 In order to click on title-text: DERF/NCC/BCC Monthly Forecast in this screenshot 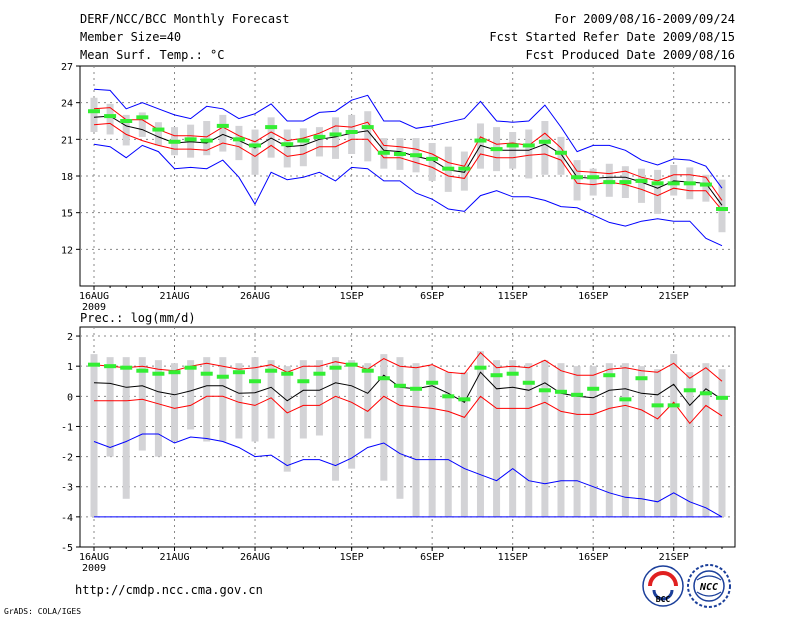, I will do `click(185, 19)`.